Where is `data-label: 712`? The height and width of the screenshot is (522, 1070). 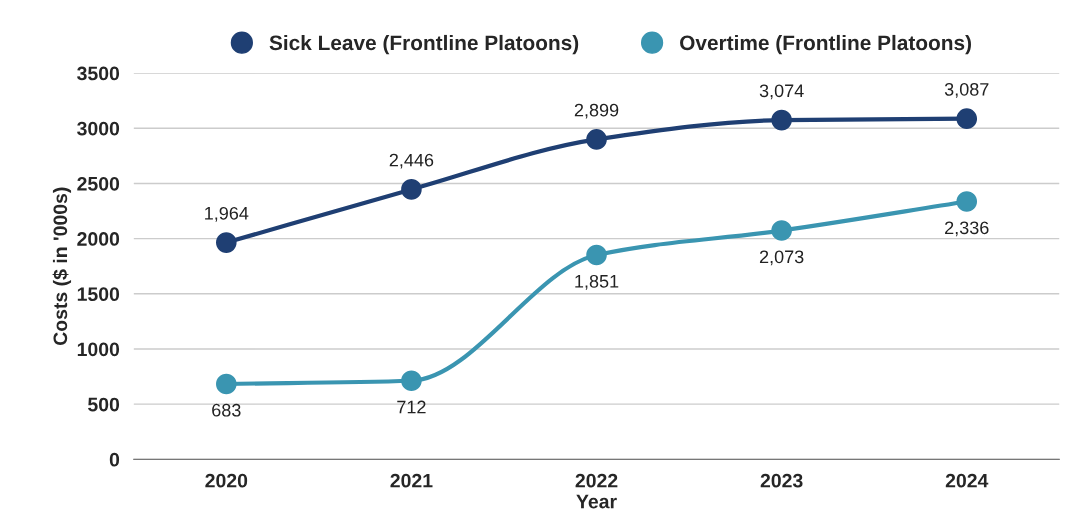 data-label: 712 is located at coordinates (411, 407).